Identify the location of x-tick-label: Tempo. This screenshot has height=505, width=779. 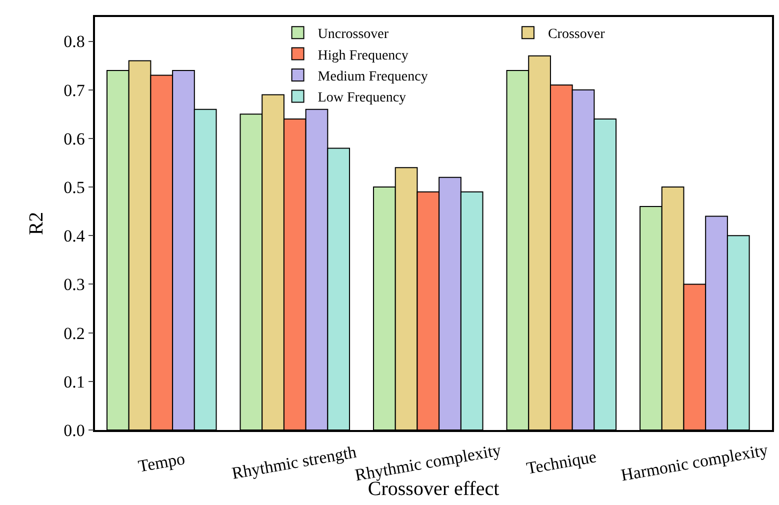
(161, 462).